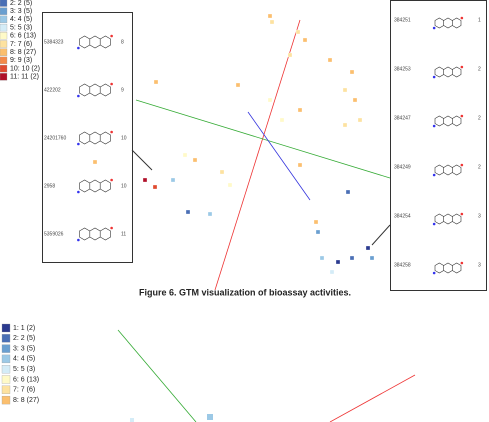 The image size is (489, 422). I want to click on compound-id: 384249, so click(402, 167).